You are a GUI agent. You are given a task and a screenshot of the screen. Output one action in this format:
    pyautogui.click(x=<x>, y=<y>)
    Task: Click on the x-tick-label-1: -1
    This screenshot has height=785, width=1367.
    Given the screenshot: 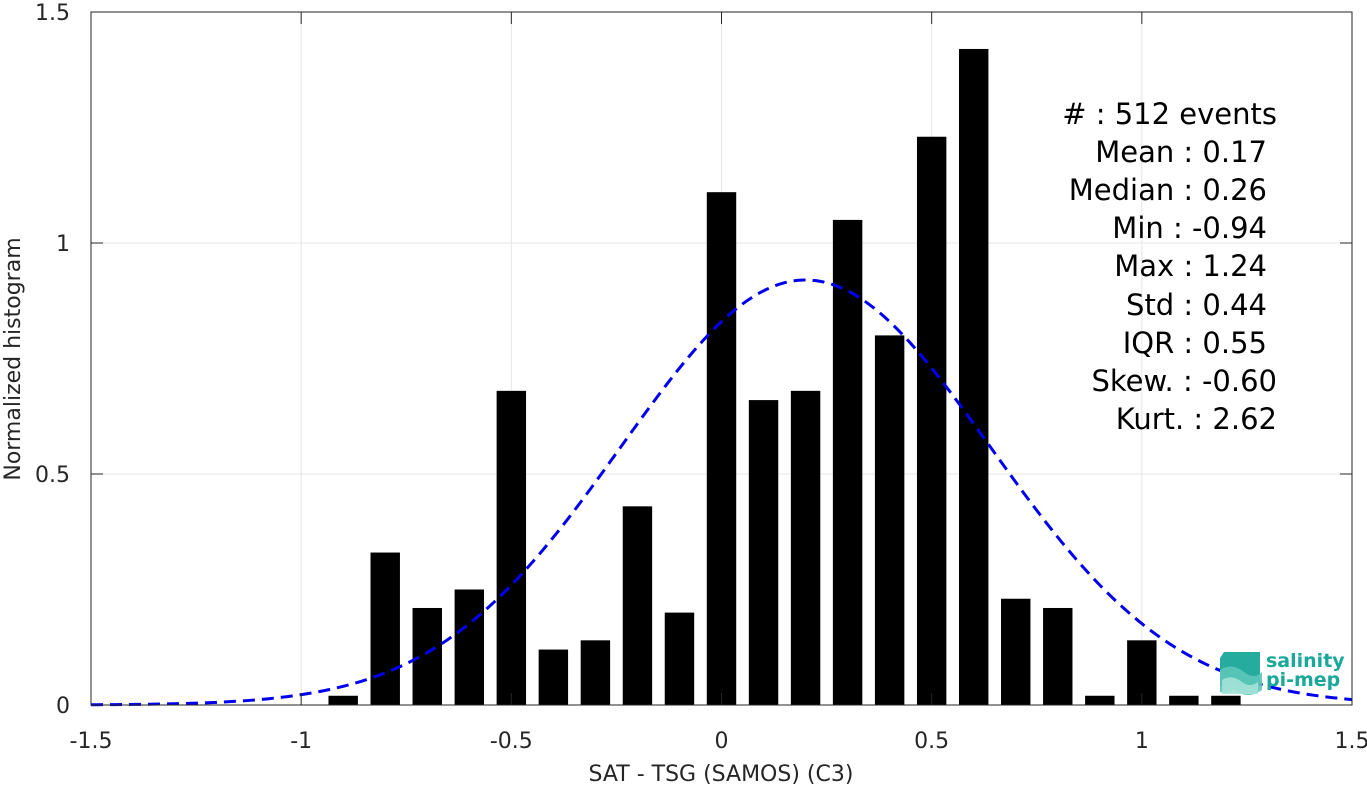 What is the action you would take?
    pyautogui.click(x=301, y=741)
    